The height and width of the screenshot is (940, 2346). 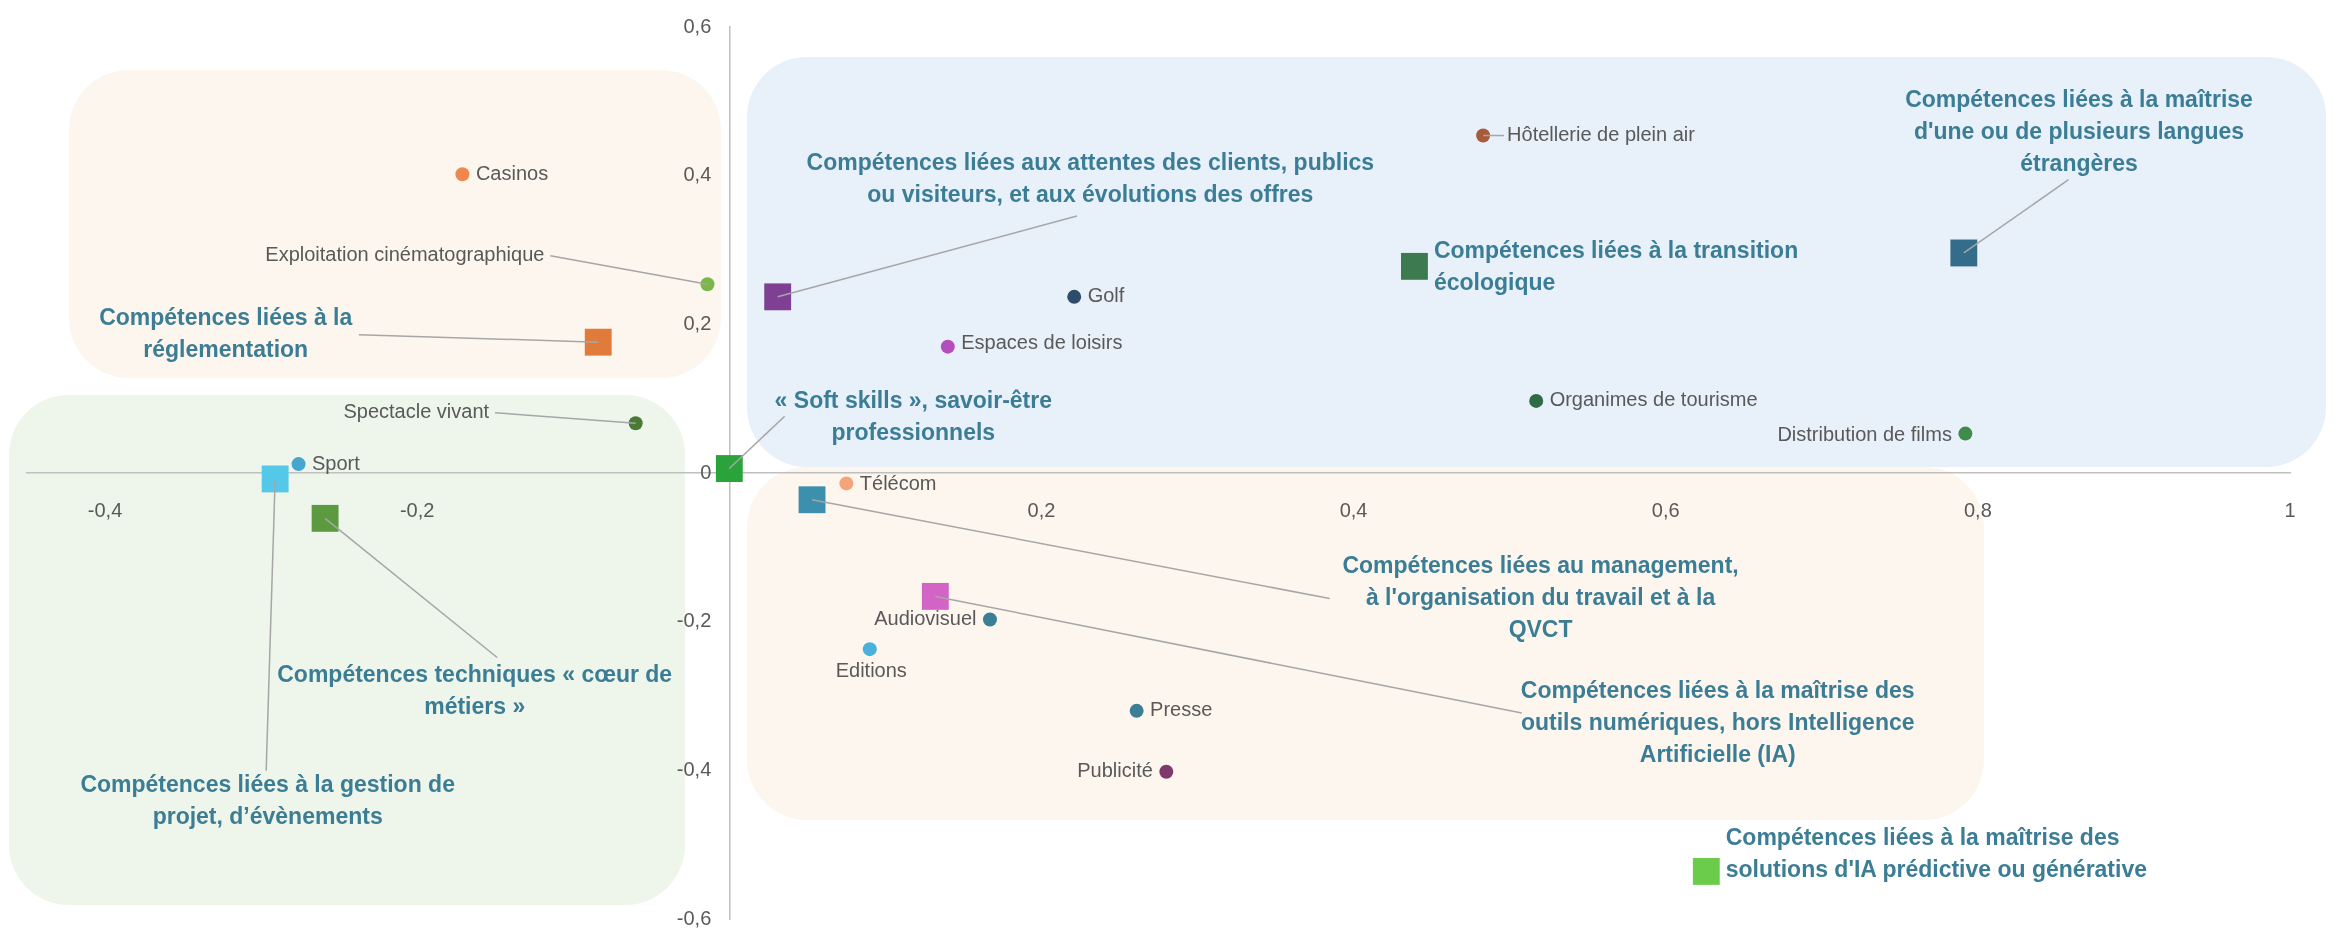 What do you see at coordinates (694, 768) in the screenshot?
I see `y-tick-label: -0,4` at bounding box center [694, 768].